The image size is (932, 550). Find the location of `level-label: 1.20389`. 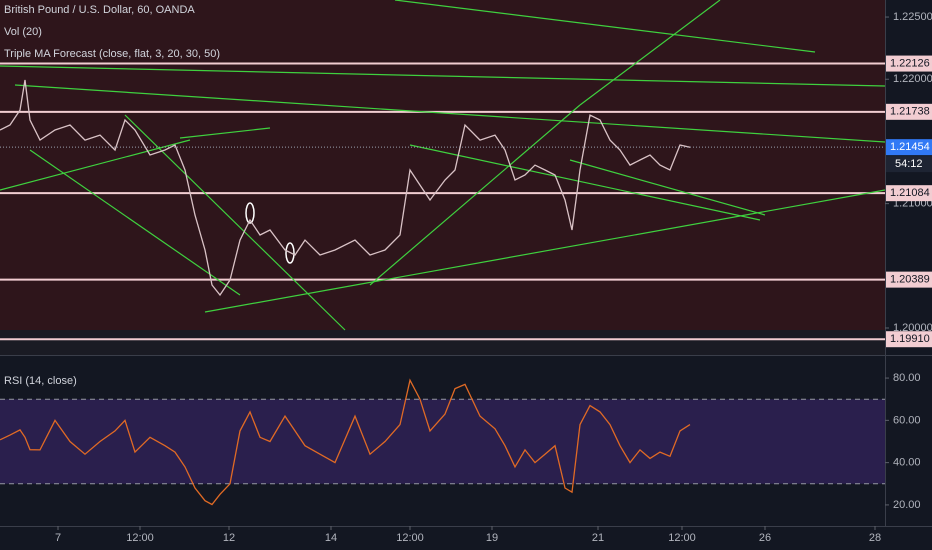

level-label: 1.20389 is located at coordinates (910, 280).